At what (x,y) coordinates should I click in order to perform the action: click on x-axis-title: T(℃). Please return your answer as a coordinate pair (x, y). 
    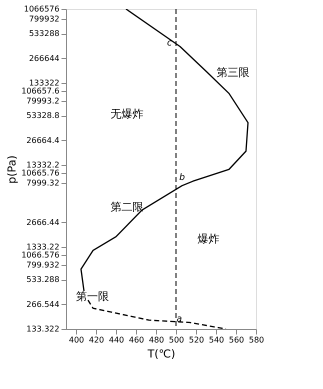
    Looking at the image, I should click on (161, 354).